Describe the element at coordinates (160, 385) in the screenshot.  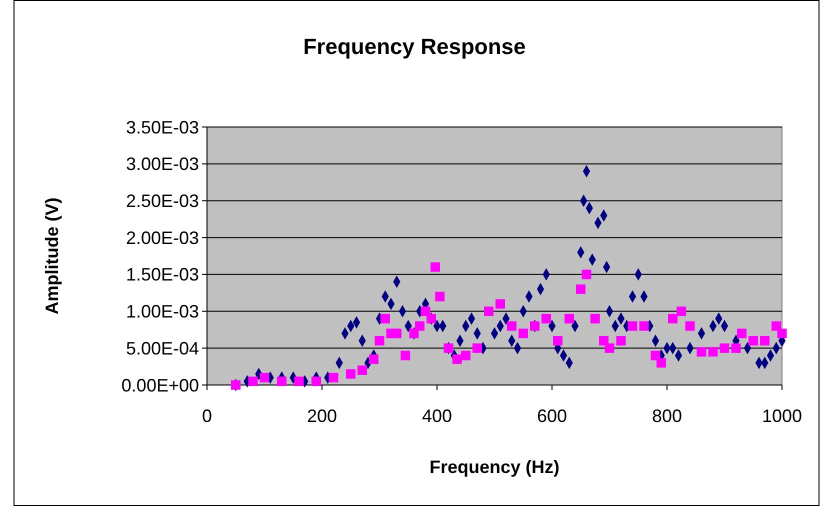
I see `y-tick-label: 0.00E+00` at that location.